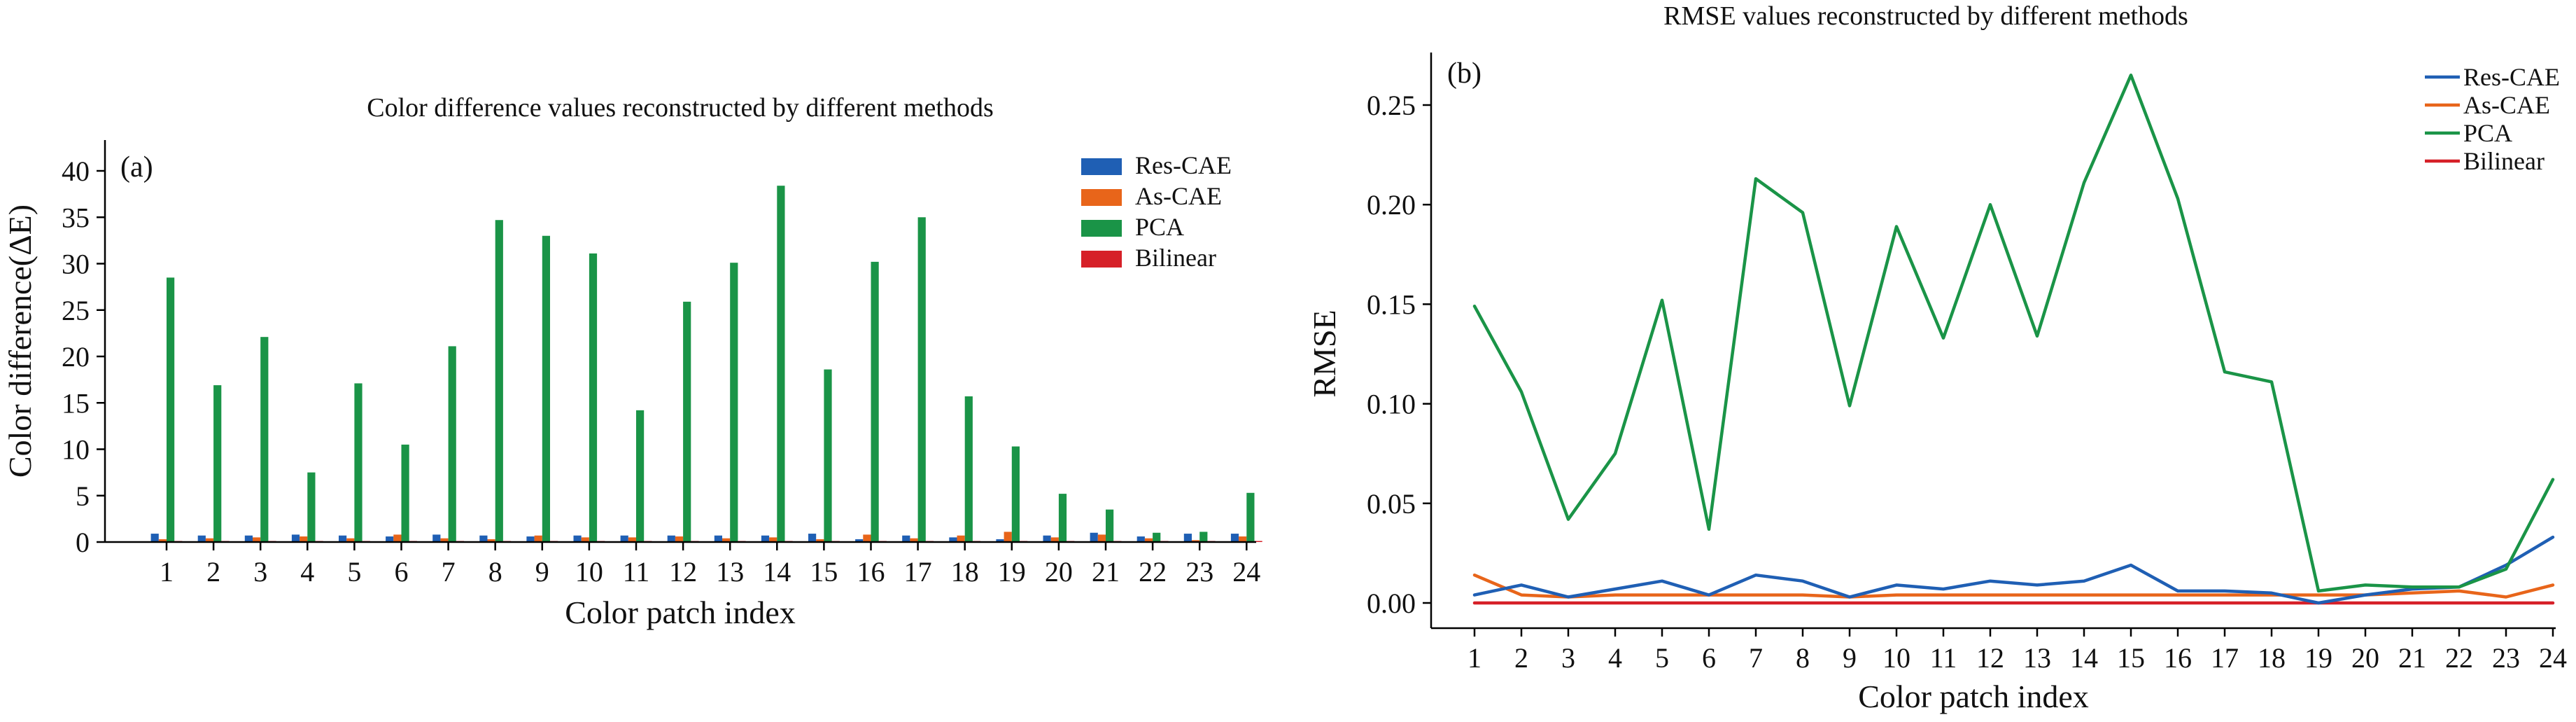 This screenshot has height=722, width=2576. What do you see at coordinates (636, 572) in the screenshot?
I see `bar-chart-x-tick-label: 11` at bounding box center [636, 572].